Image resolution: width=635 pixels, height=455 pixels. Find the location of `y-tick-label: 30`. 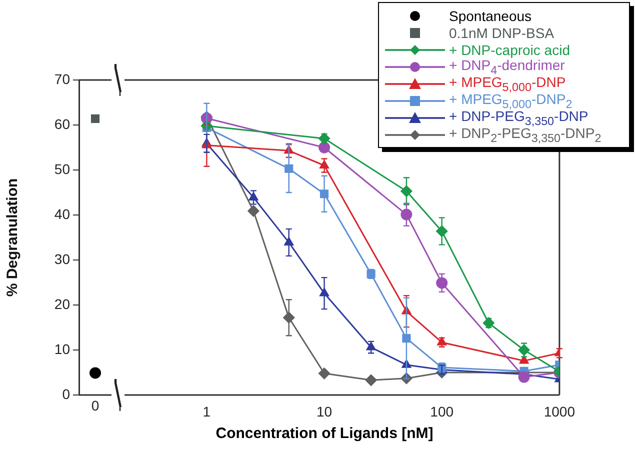

y-tick-label: 30 is located at coordinates (62, 258).